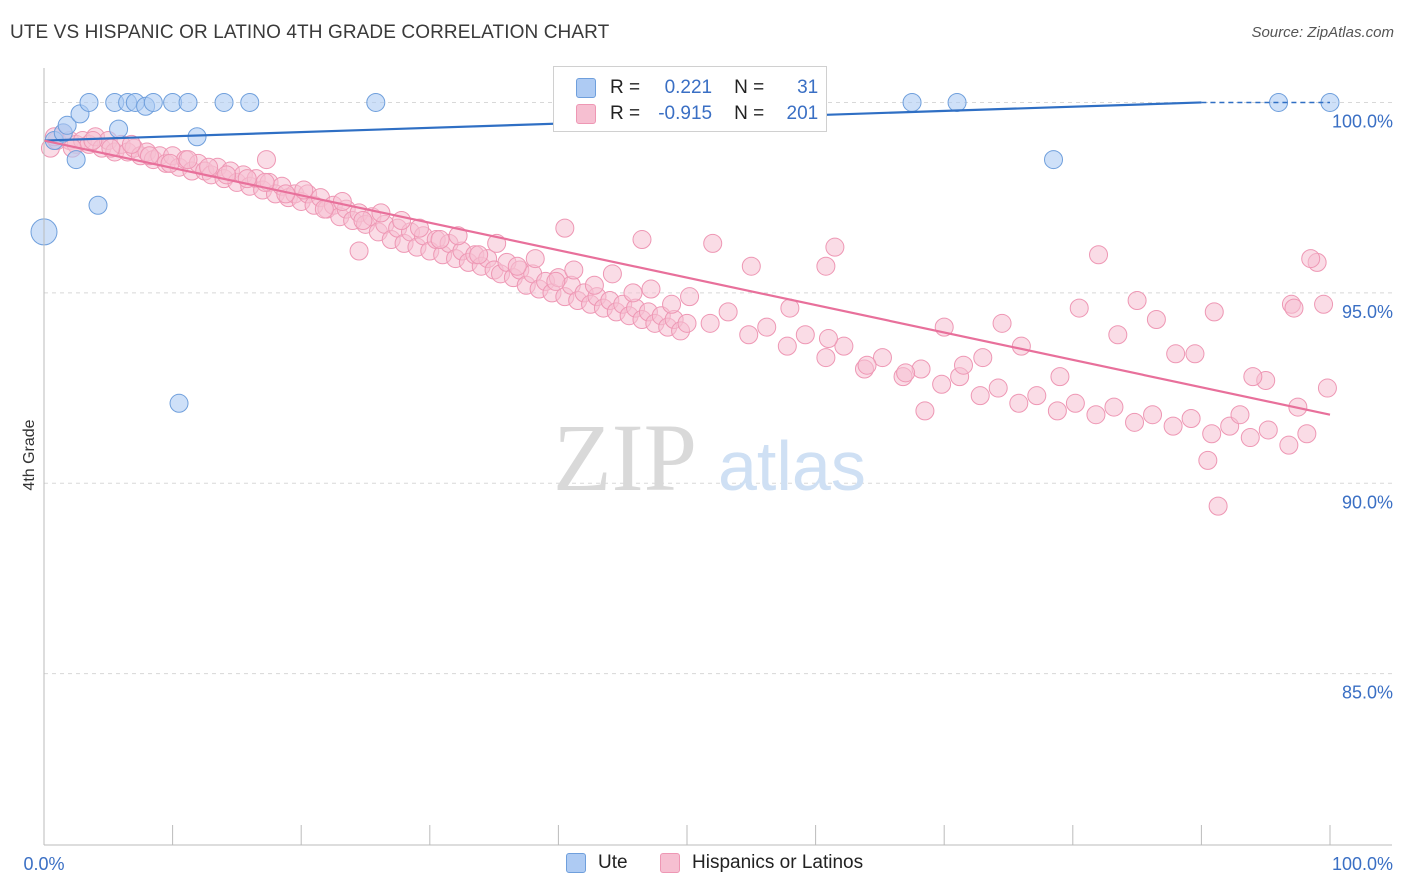 This screenshot has height=892, width=1406. Describe the element at coordinates (613, 862) in the screenshot. I see `bottom-legend-label-ute: Ute` at that location.